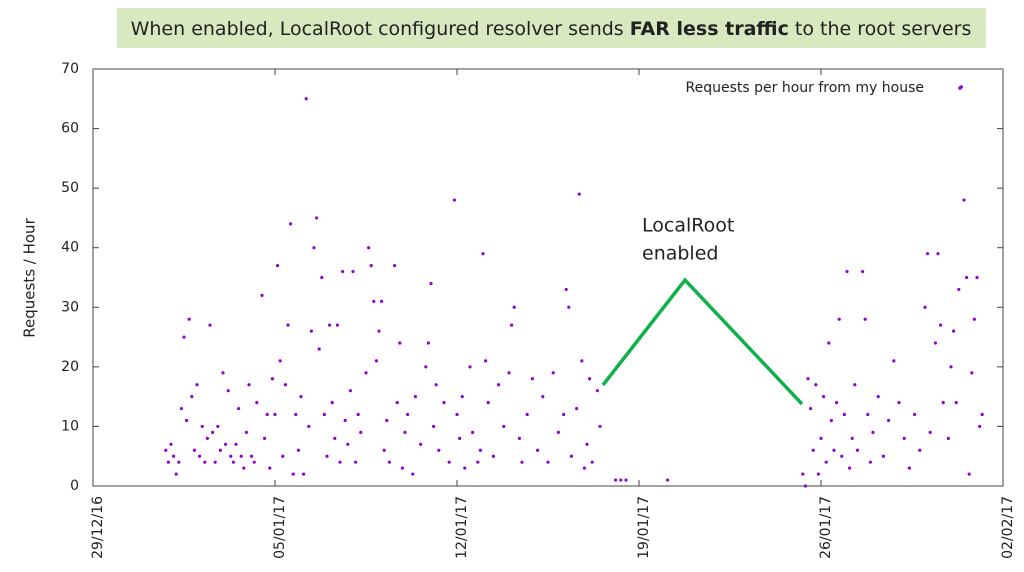 This screenshot has height=572, width=1024. Describe the element at coordinates (70, 188) in the screenshot. I see `y-tick-label: 50` at that location.